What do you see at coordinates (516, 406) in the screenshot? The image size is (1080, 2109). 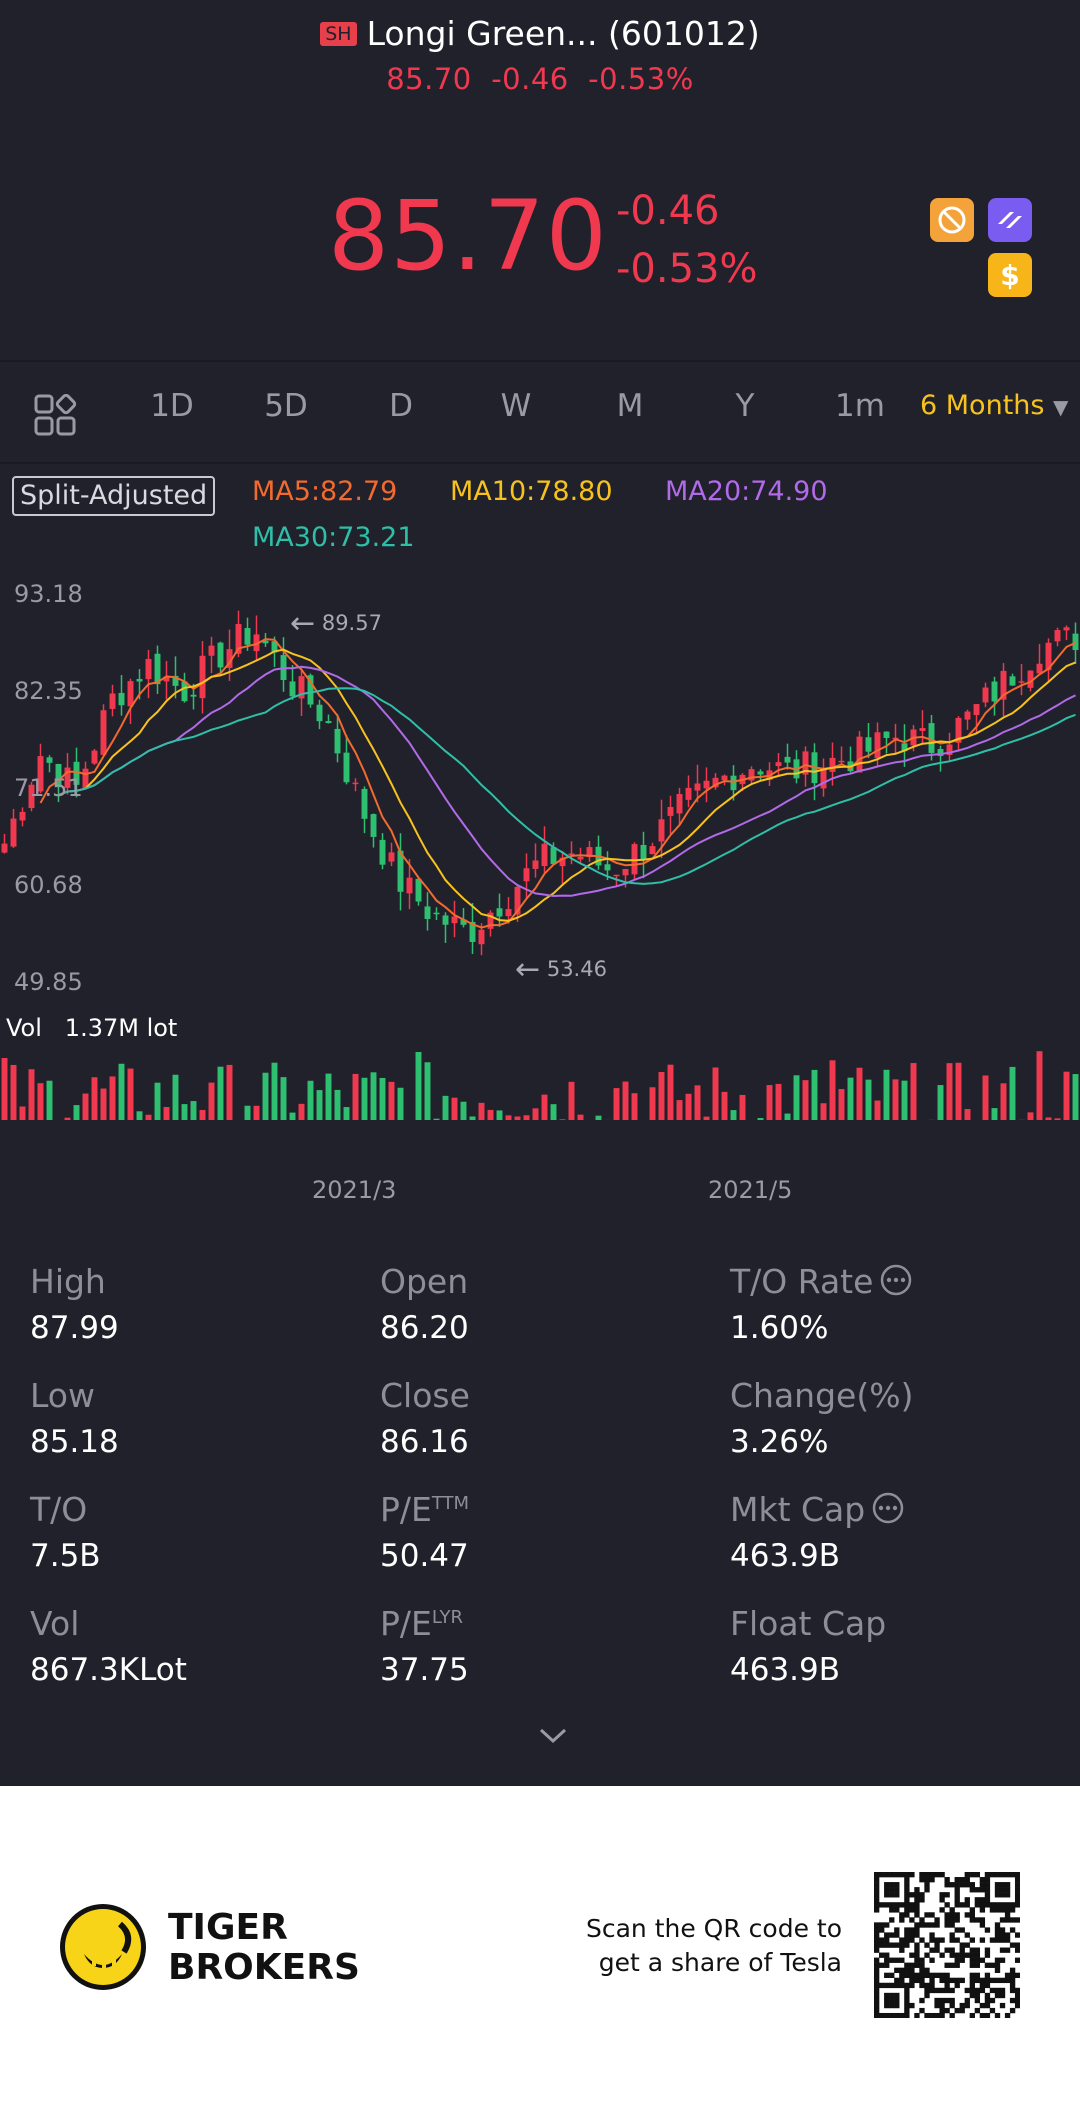 I see `tab-w: W` at bounding box center [516, 406].